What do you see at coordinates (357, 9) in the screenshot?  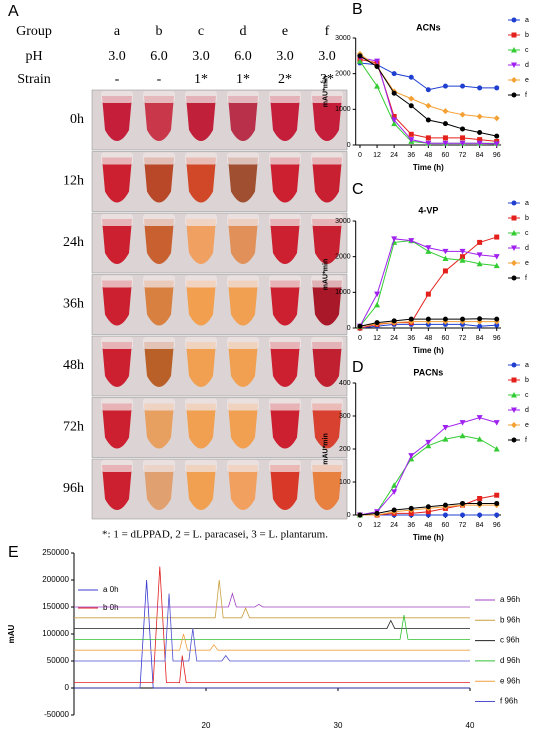 I see `panel-label: B` at bounding box center [357, 9].